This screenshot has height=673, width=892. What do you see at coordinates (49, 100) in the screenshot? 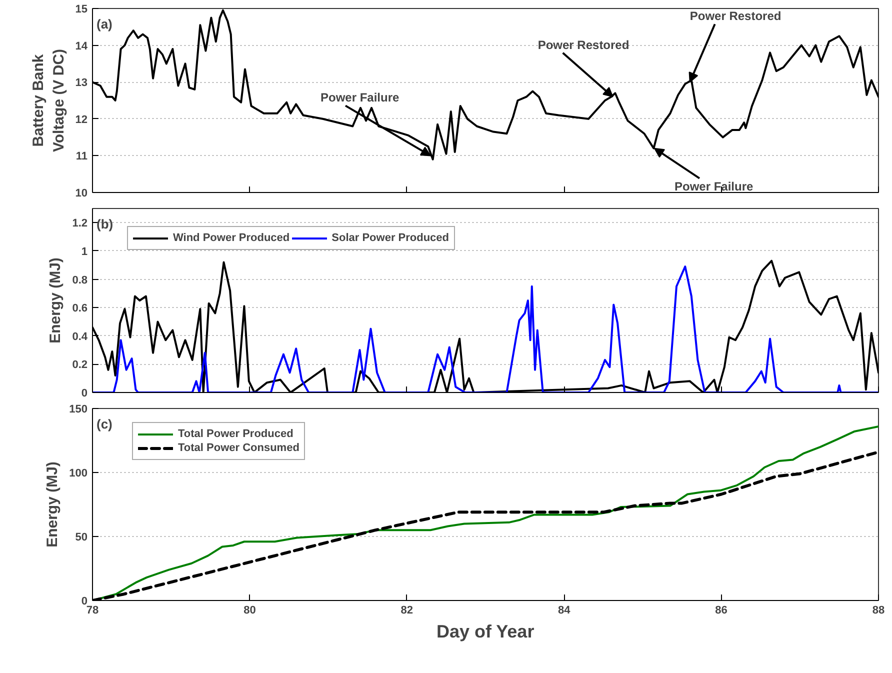
I see `y-axis-title: Battery Bank Voltage (V DC)` at bounding box center [49, 100].